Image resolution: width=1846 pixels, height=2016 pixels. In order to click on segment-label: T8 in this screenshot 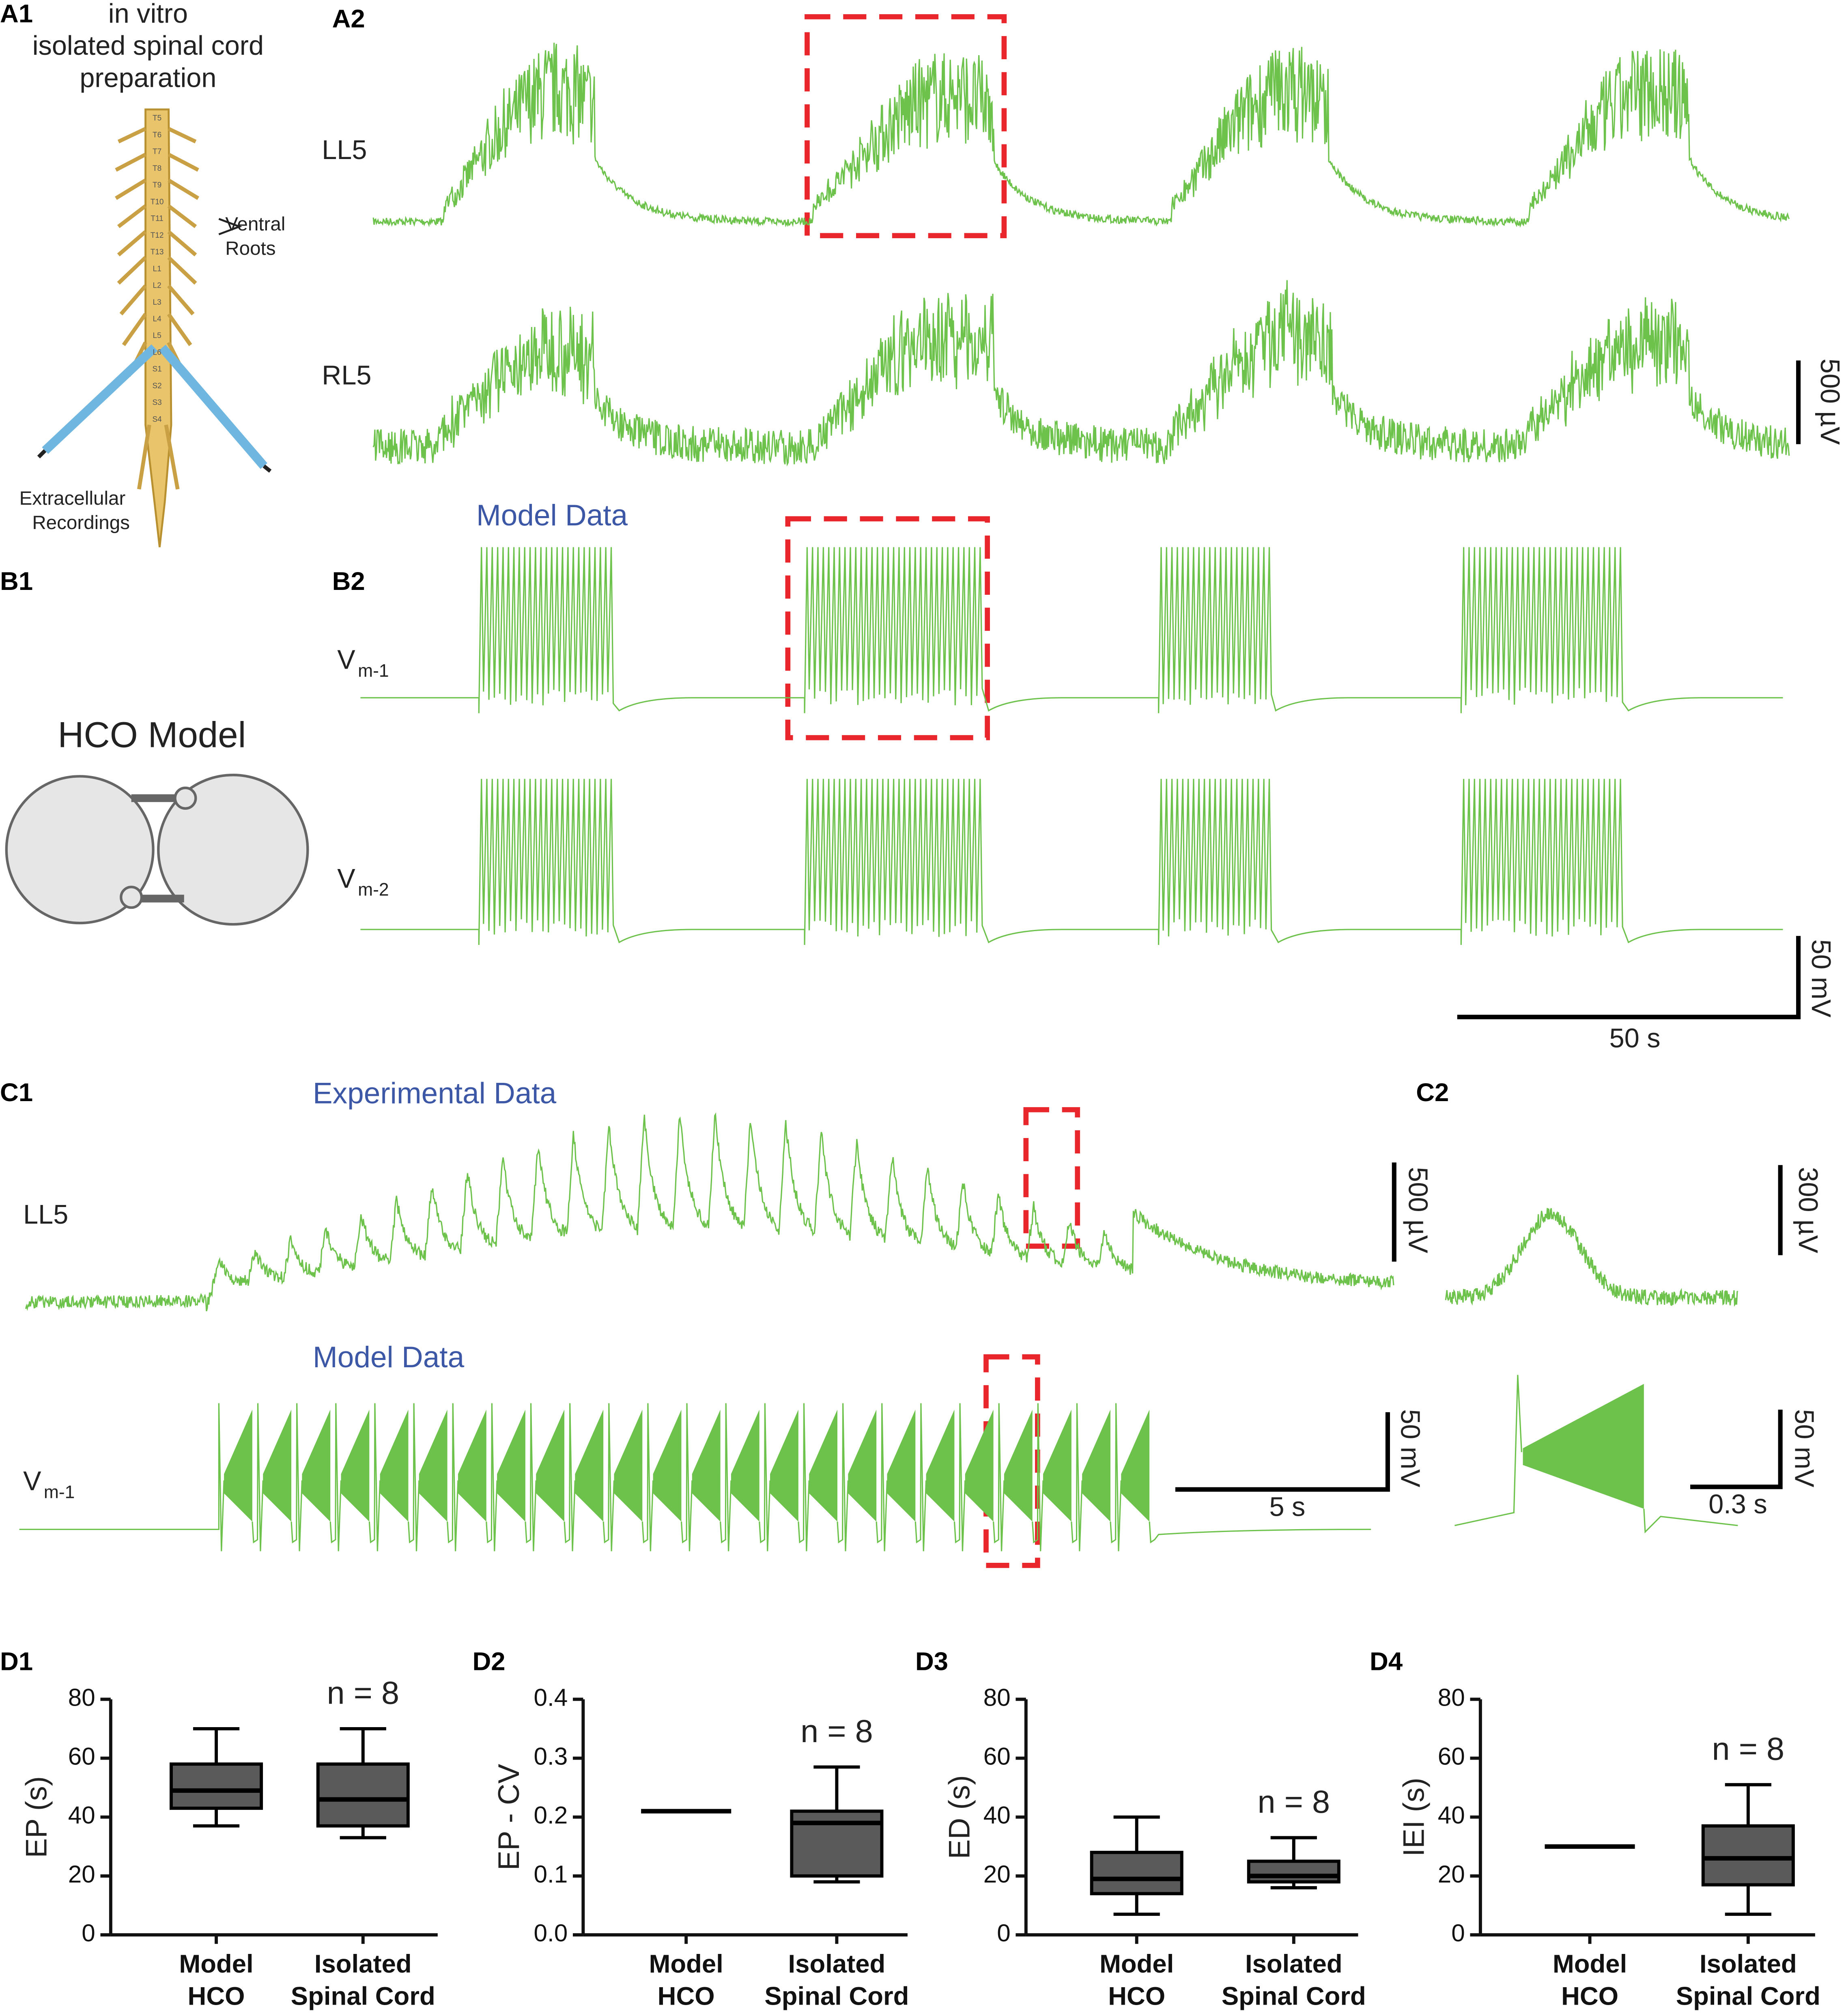, I will do `click(157, 168)`.